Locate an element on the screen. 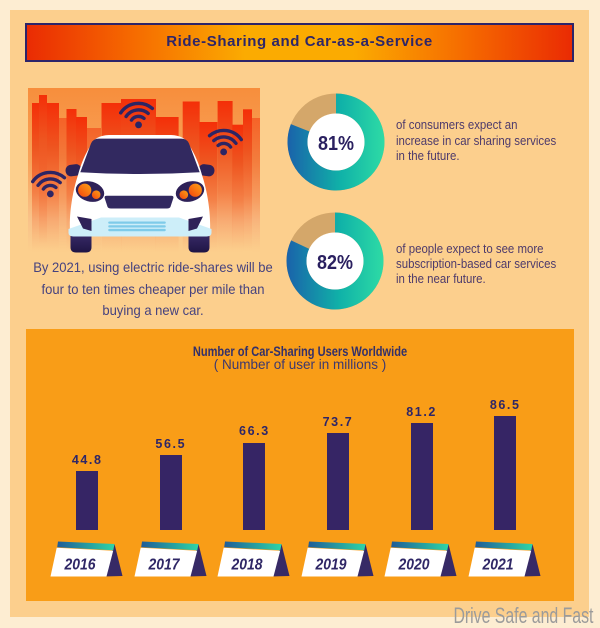  svg-text: 2016 is located at coordinates (80, 565).